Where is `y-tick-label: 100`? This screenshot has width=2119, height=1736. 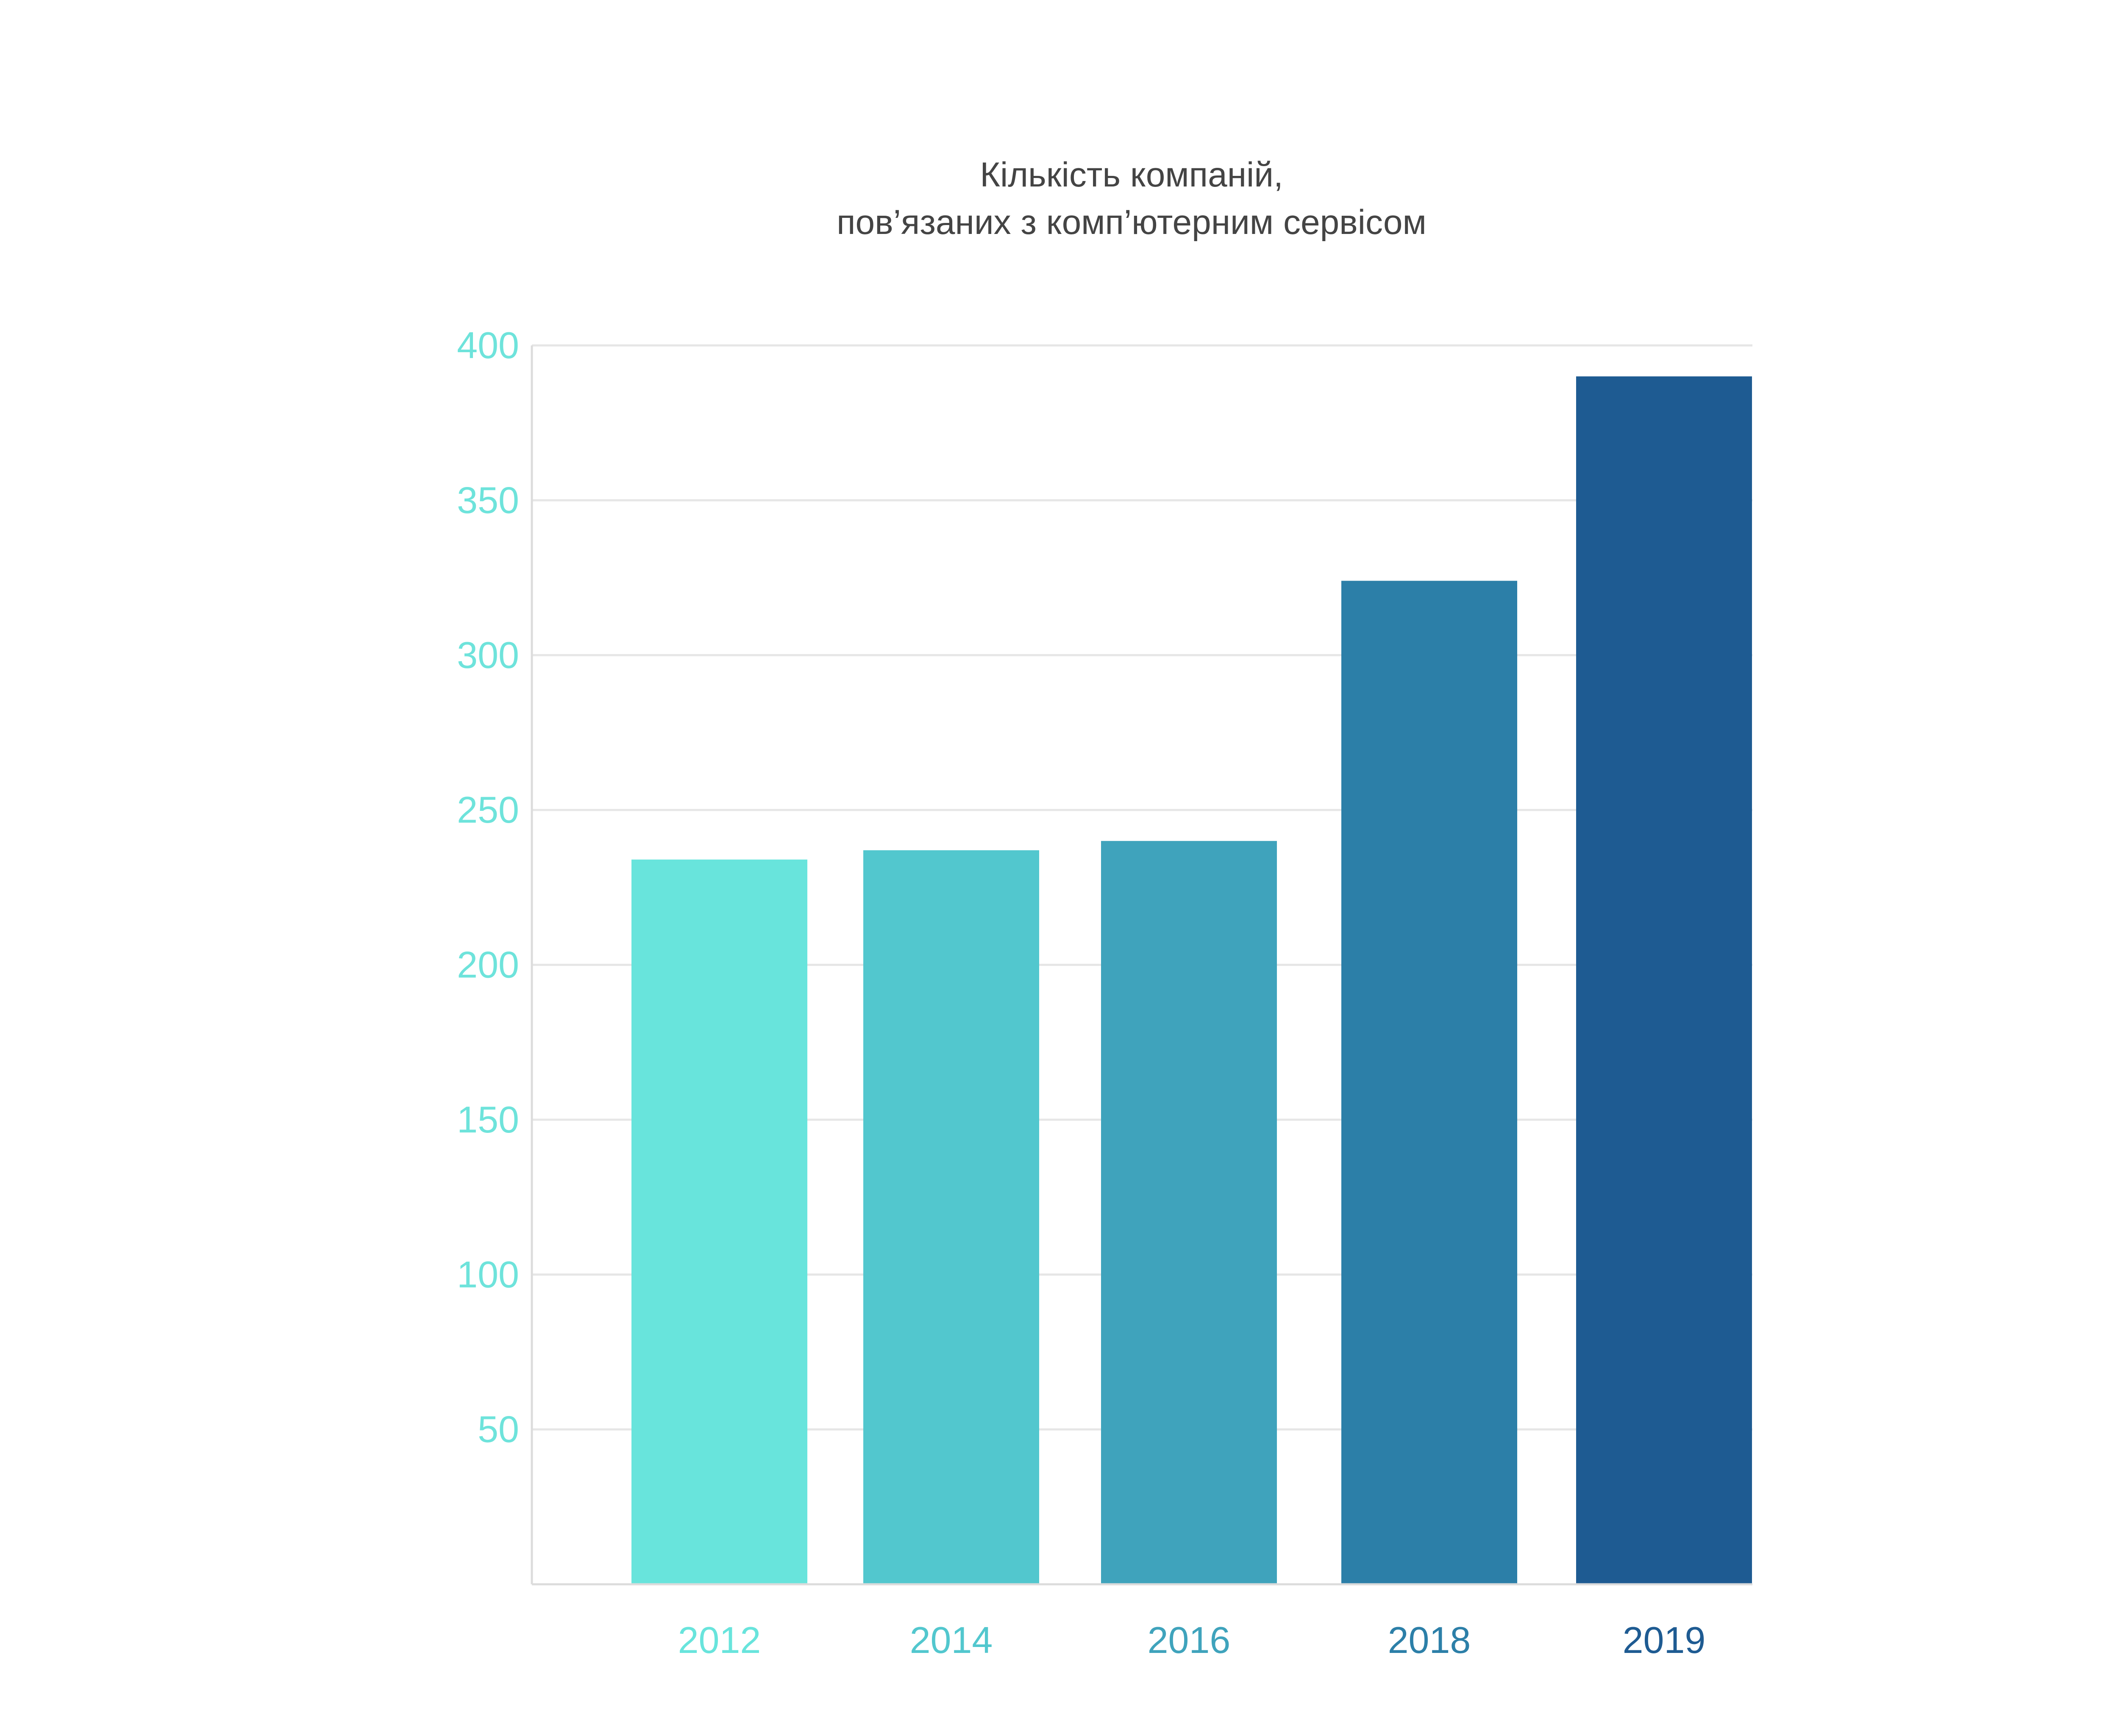 y-tick-label: 100 is located at coordinates (488, 1274).